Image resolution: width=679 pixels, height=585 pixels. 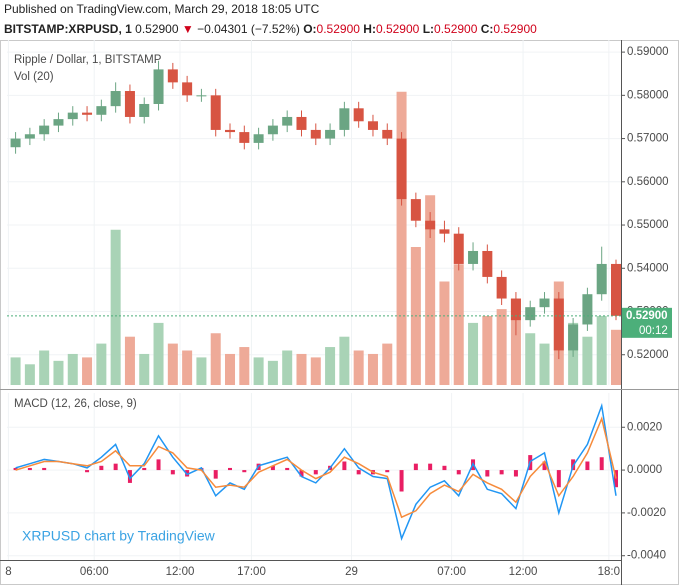 I want to click on x-tick-label: 07:00, so click(x=451, y=572).